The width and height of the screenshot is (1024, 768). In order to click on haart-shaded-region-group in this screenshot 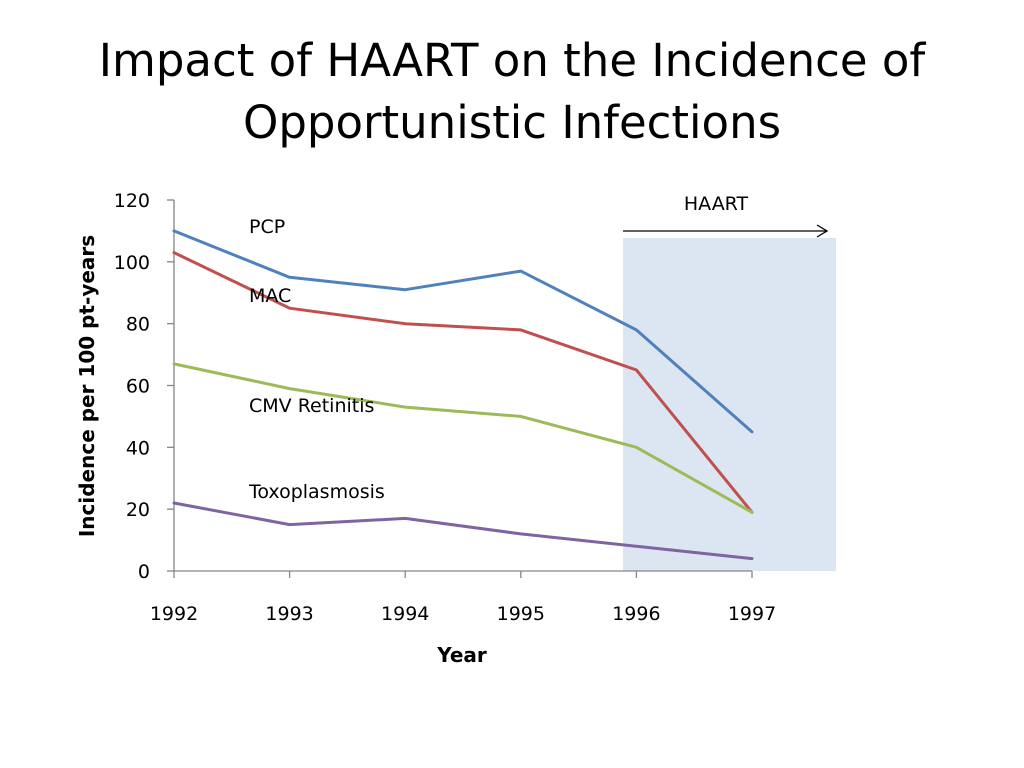, I will do `click(729, 404)`.